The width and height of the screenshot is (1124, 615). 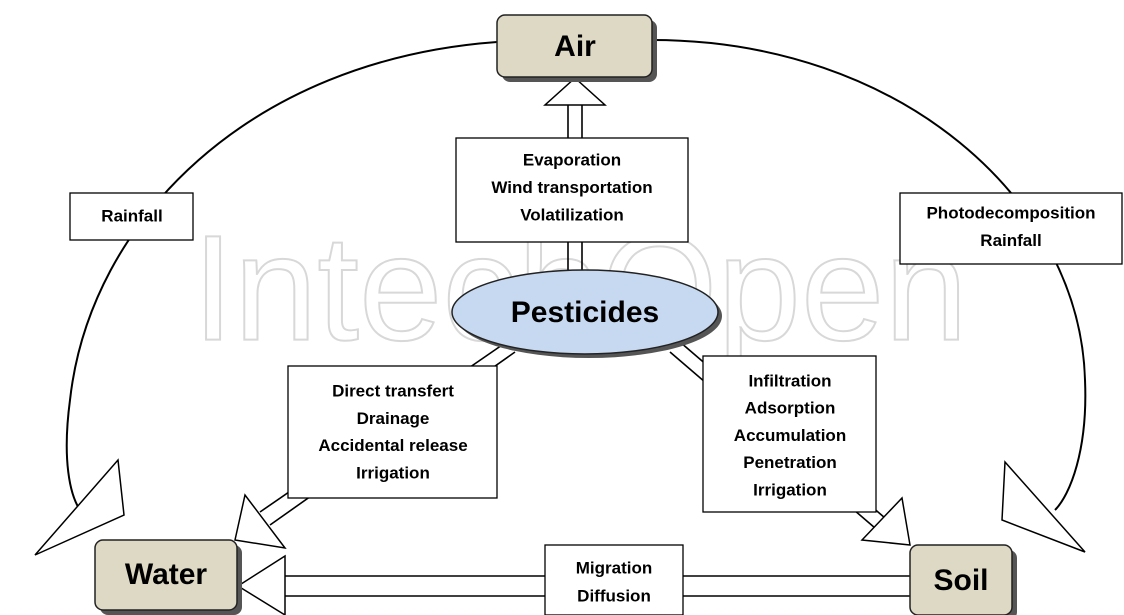 I want to click on process-label: Drainage, so click(x=393, y=418).